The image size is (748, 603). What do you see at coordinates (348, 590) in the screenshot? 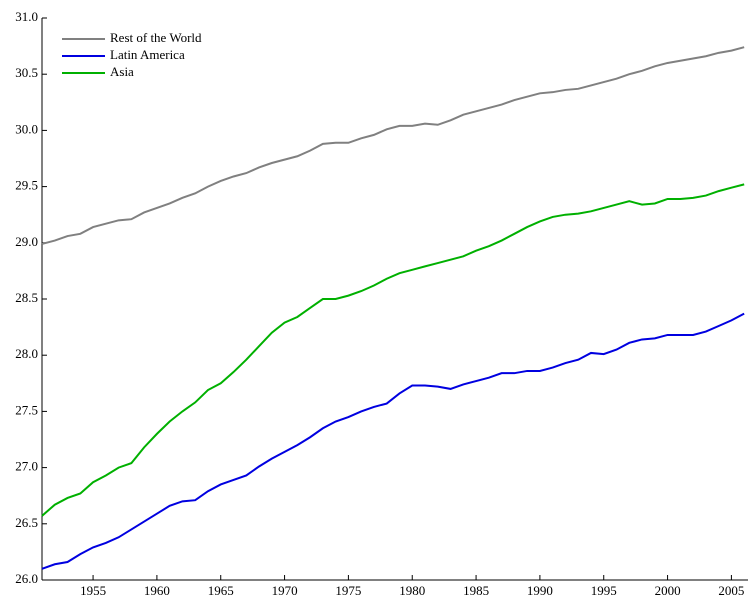
I see `x-tick-label: 1975` at bounding box center [348, 590].